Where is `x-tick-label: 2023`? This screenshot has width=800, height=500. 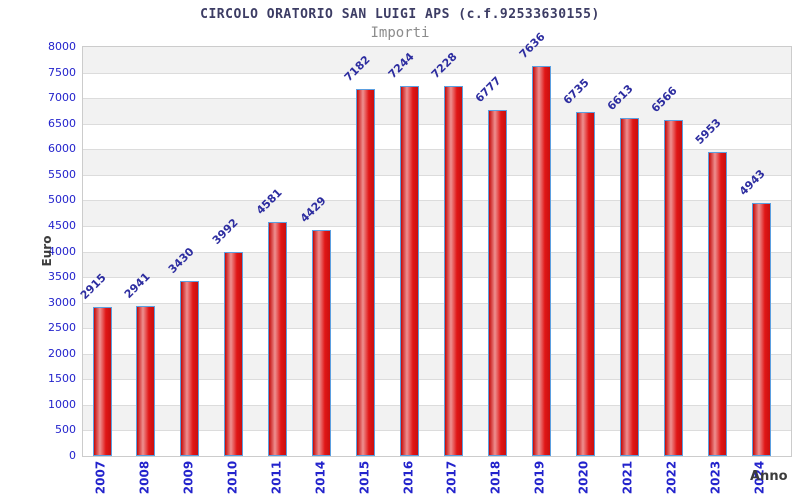
x-tick-label: 2023 is located at coordinates (715, 477).